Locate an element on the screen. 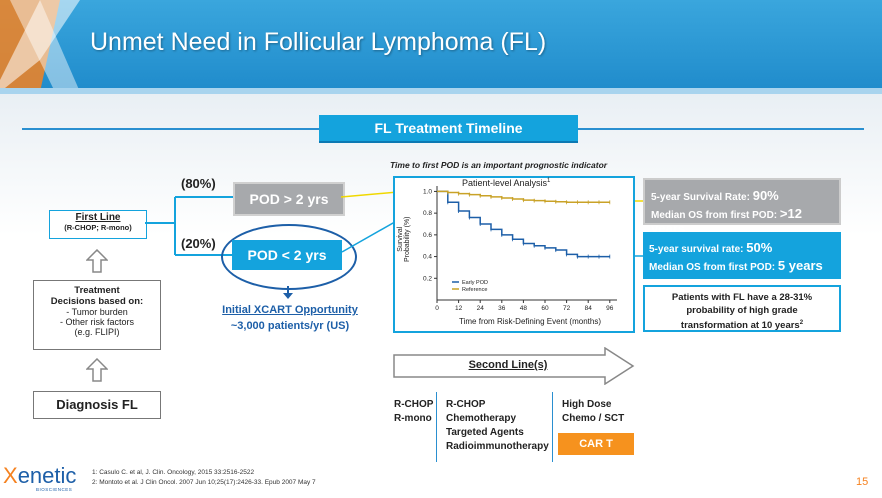 The height and width of the screenshot is (498, 882). pod-gt2-box: POD > 2 yrs is located at coordinates (289, 199).